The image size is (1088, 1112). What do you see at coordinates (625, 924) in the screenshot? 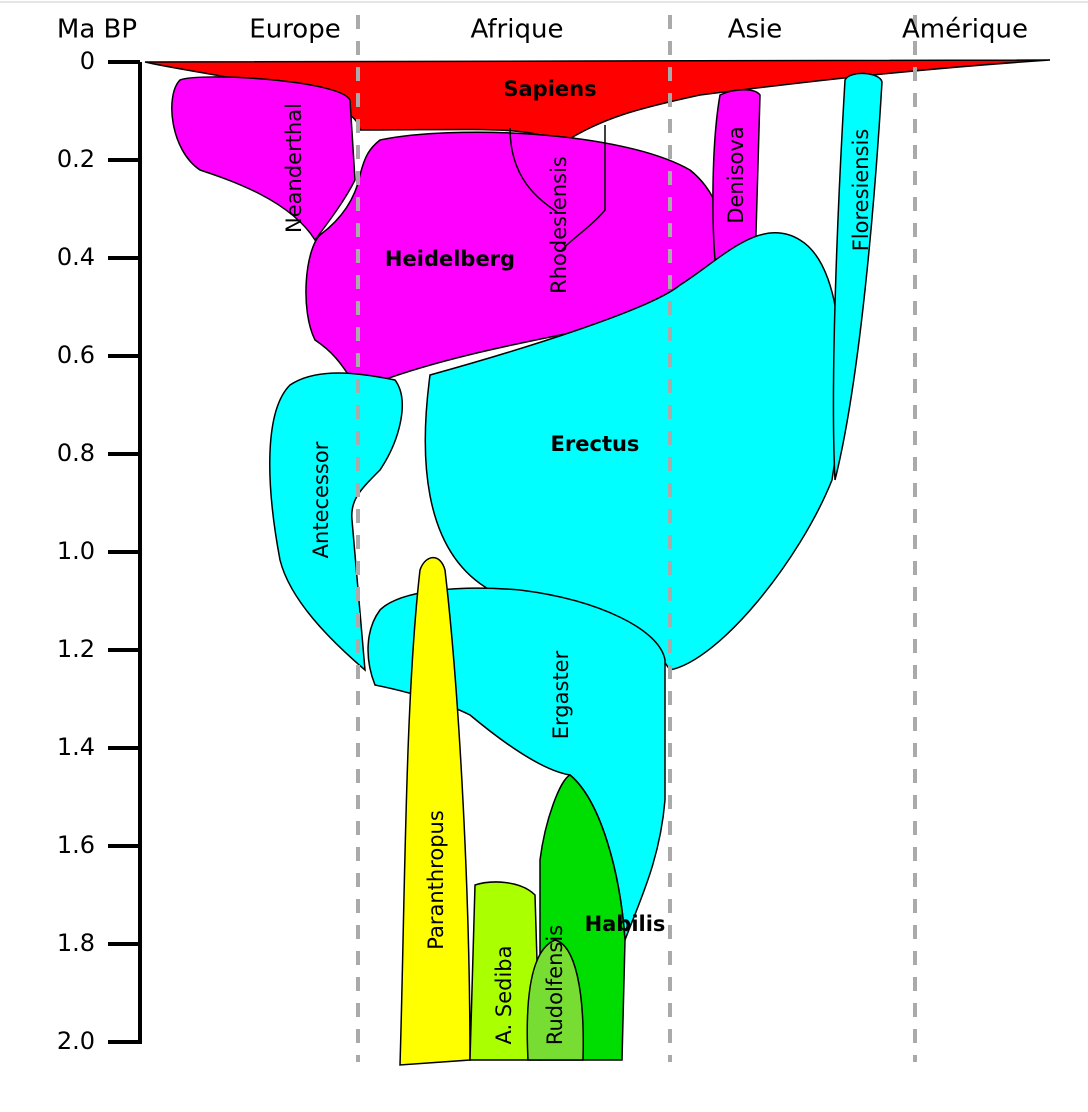
I see `species-label: Habilis` at bounding box center [625, 924].